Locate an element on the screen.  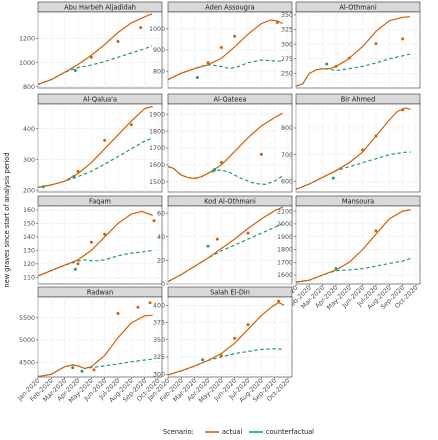
y-tick-label: 0 is located at coordinates (163, 284).